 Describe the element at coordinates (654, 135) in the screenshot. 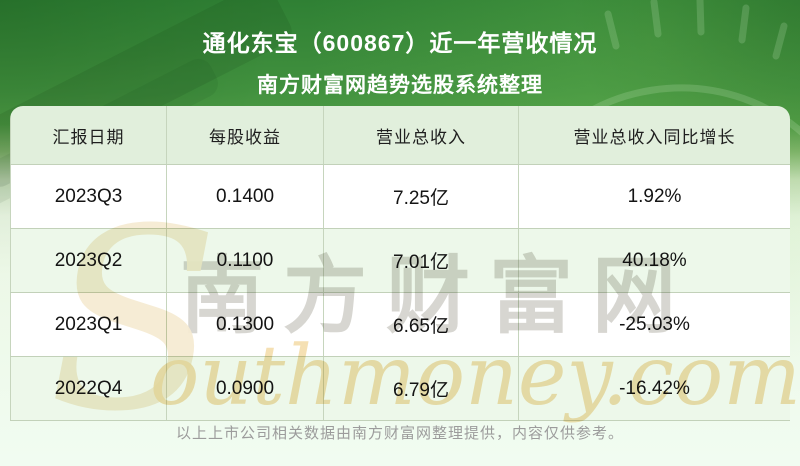

I see `column-header-yoy-growth: 营业总收入同比增长` at that location.